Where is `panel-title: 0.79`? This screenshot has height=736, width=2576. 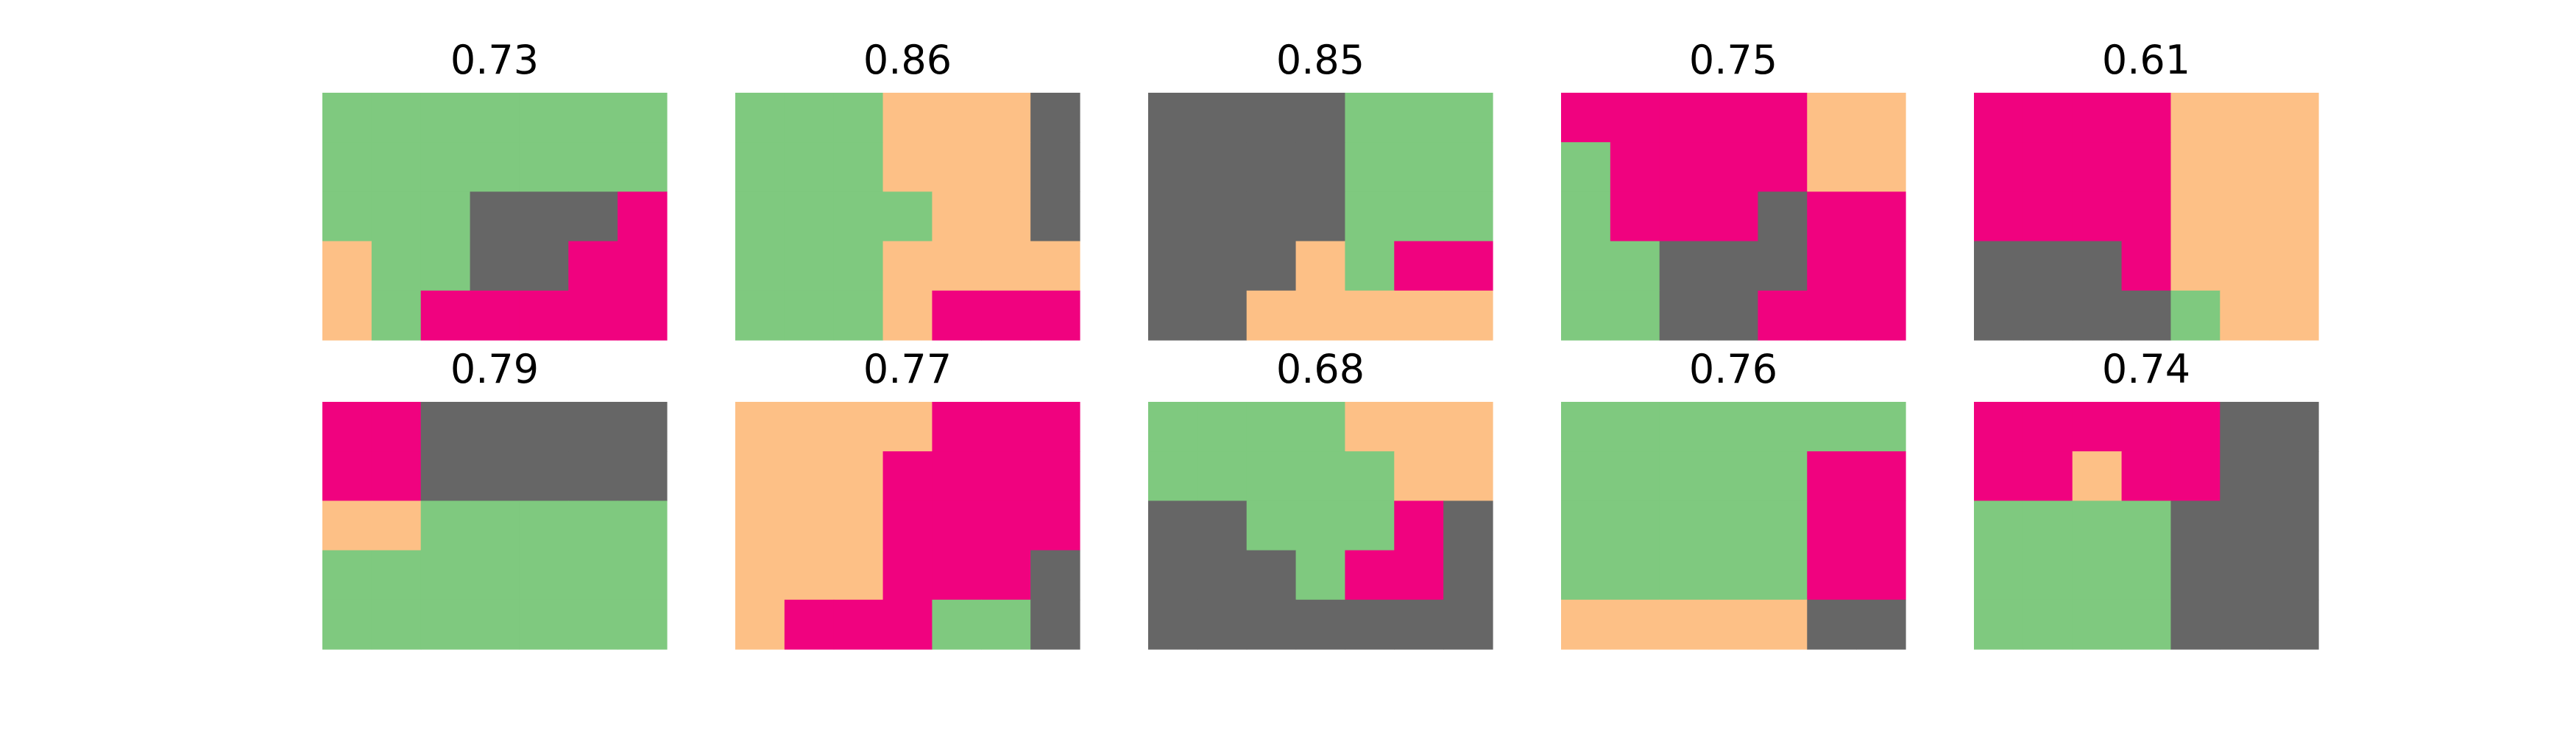
panel-title: 0.79 is located at coordinates (494, 369).